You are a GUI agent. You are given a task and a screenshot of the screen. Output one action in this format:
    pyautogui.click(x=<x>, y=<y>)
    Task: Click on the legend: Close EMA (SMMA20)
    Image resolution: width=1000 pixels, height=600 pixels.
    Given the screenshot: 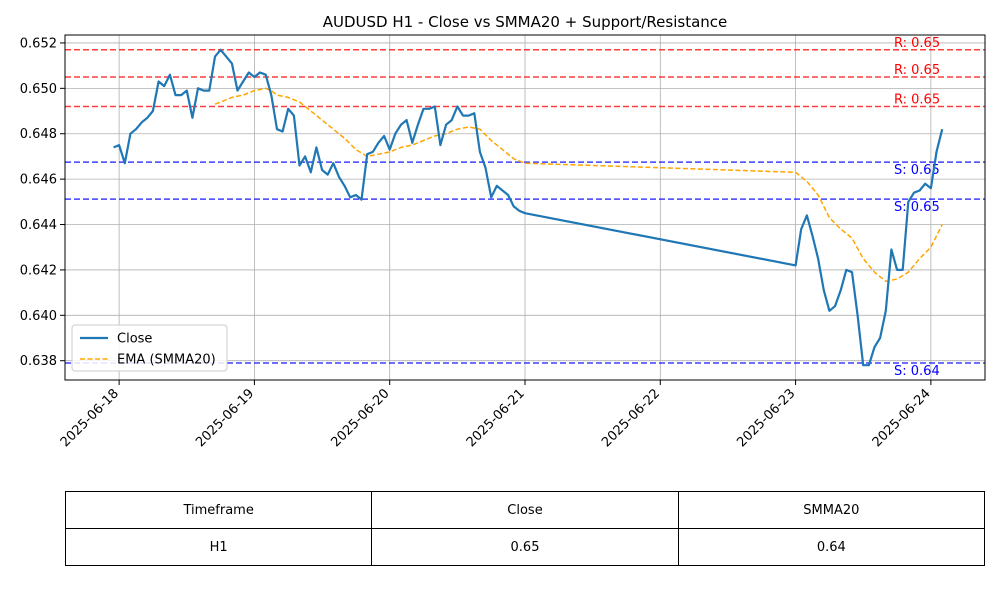 What is the action you would take?
    pyautogui.click(x=149, y=348)
    